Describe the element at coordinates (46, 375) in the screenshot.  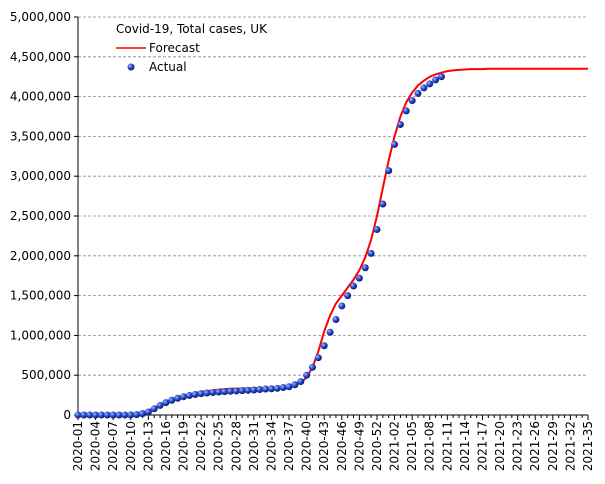
I see `y-tick-label: 500,000` at that location.